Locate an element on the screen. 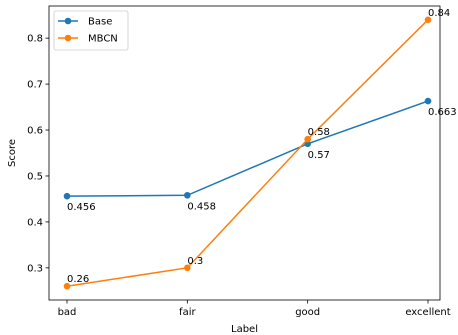  data-label-mbcn: 0.84 is located at coordinates (439, 13).